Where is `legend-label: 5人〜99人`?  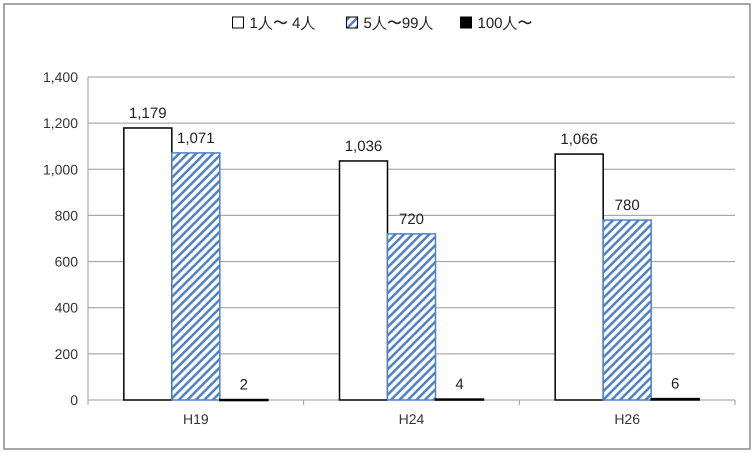
legend-label: 5人〜99人 is located at coordinates (399, 23).